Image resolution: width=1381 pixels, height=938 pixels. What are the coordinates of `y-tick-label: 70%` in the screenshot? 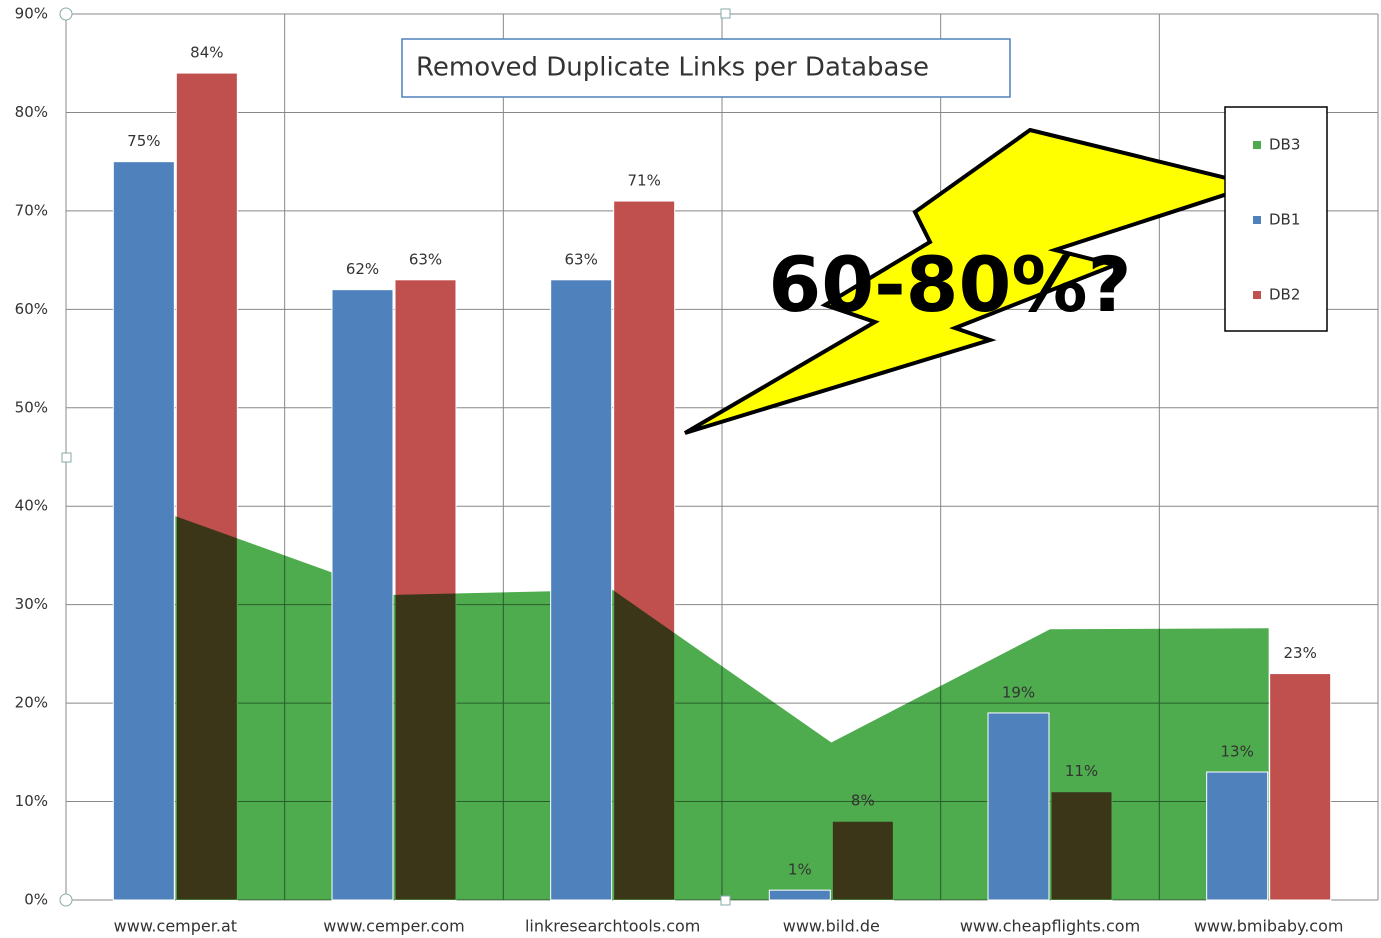 It's located at (31, 210).